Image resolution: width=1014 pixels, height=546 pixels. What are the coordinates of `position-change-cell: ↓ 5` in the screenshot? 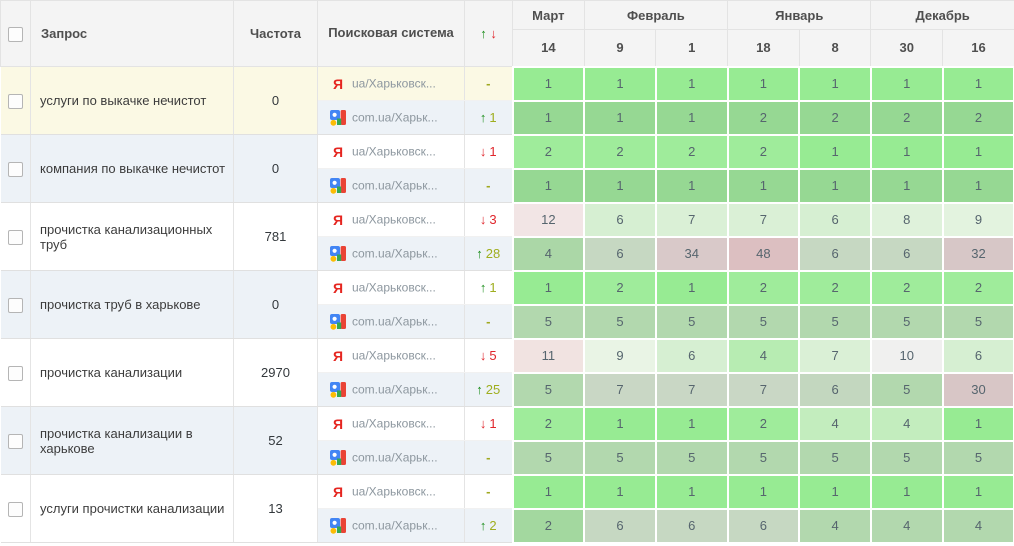 It's located at (488, 355).